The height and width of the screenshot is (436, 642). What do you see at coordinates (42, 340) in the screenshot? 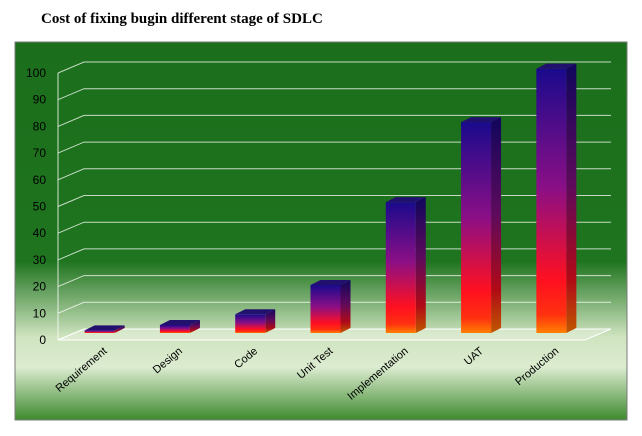
I see `y-tick-label: 0` at bounding box center [42, 340].